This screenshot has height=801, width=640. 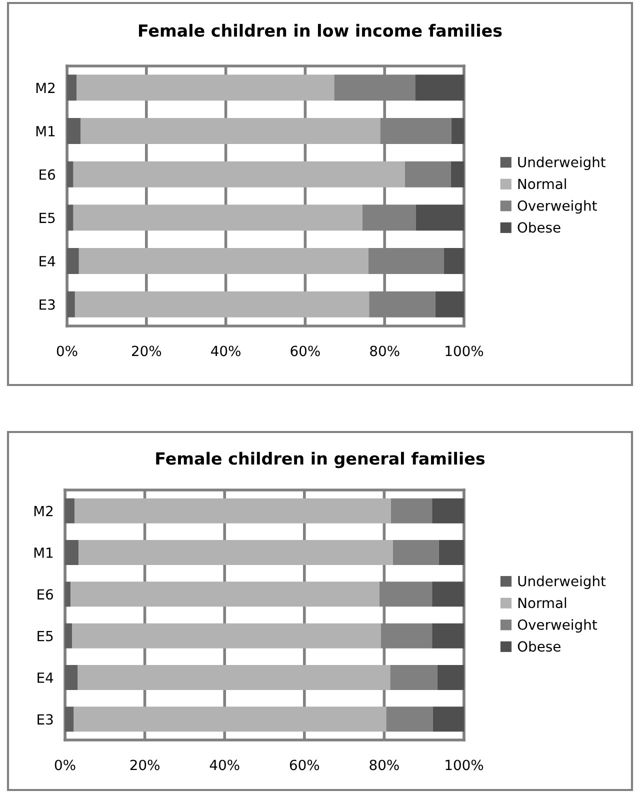 I want to click on chart-title: Female children in general families, so click(x=320, y=460).